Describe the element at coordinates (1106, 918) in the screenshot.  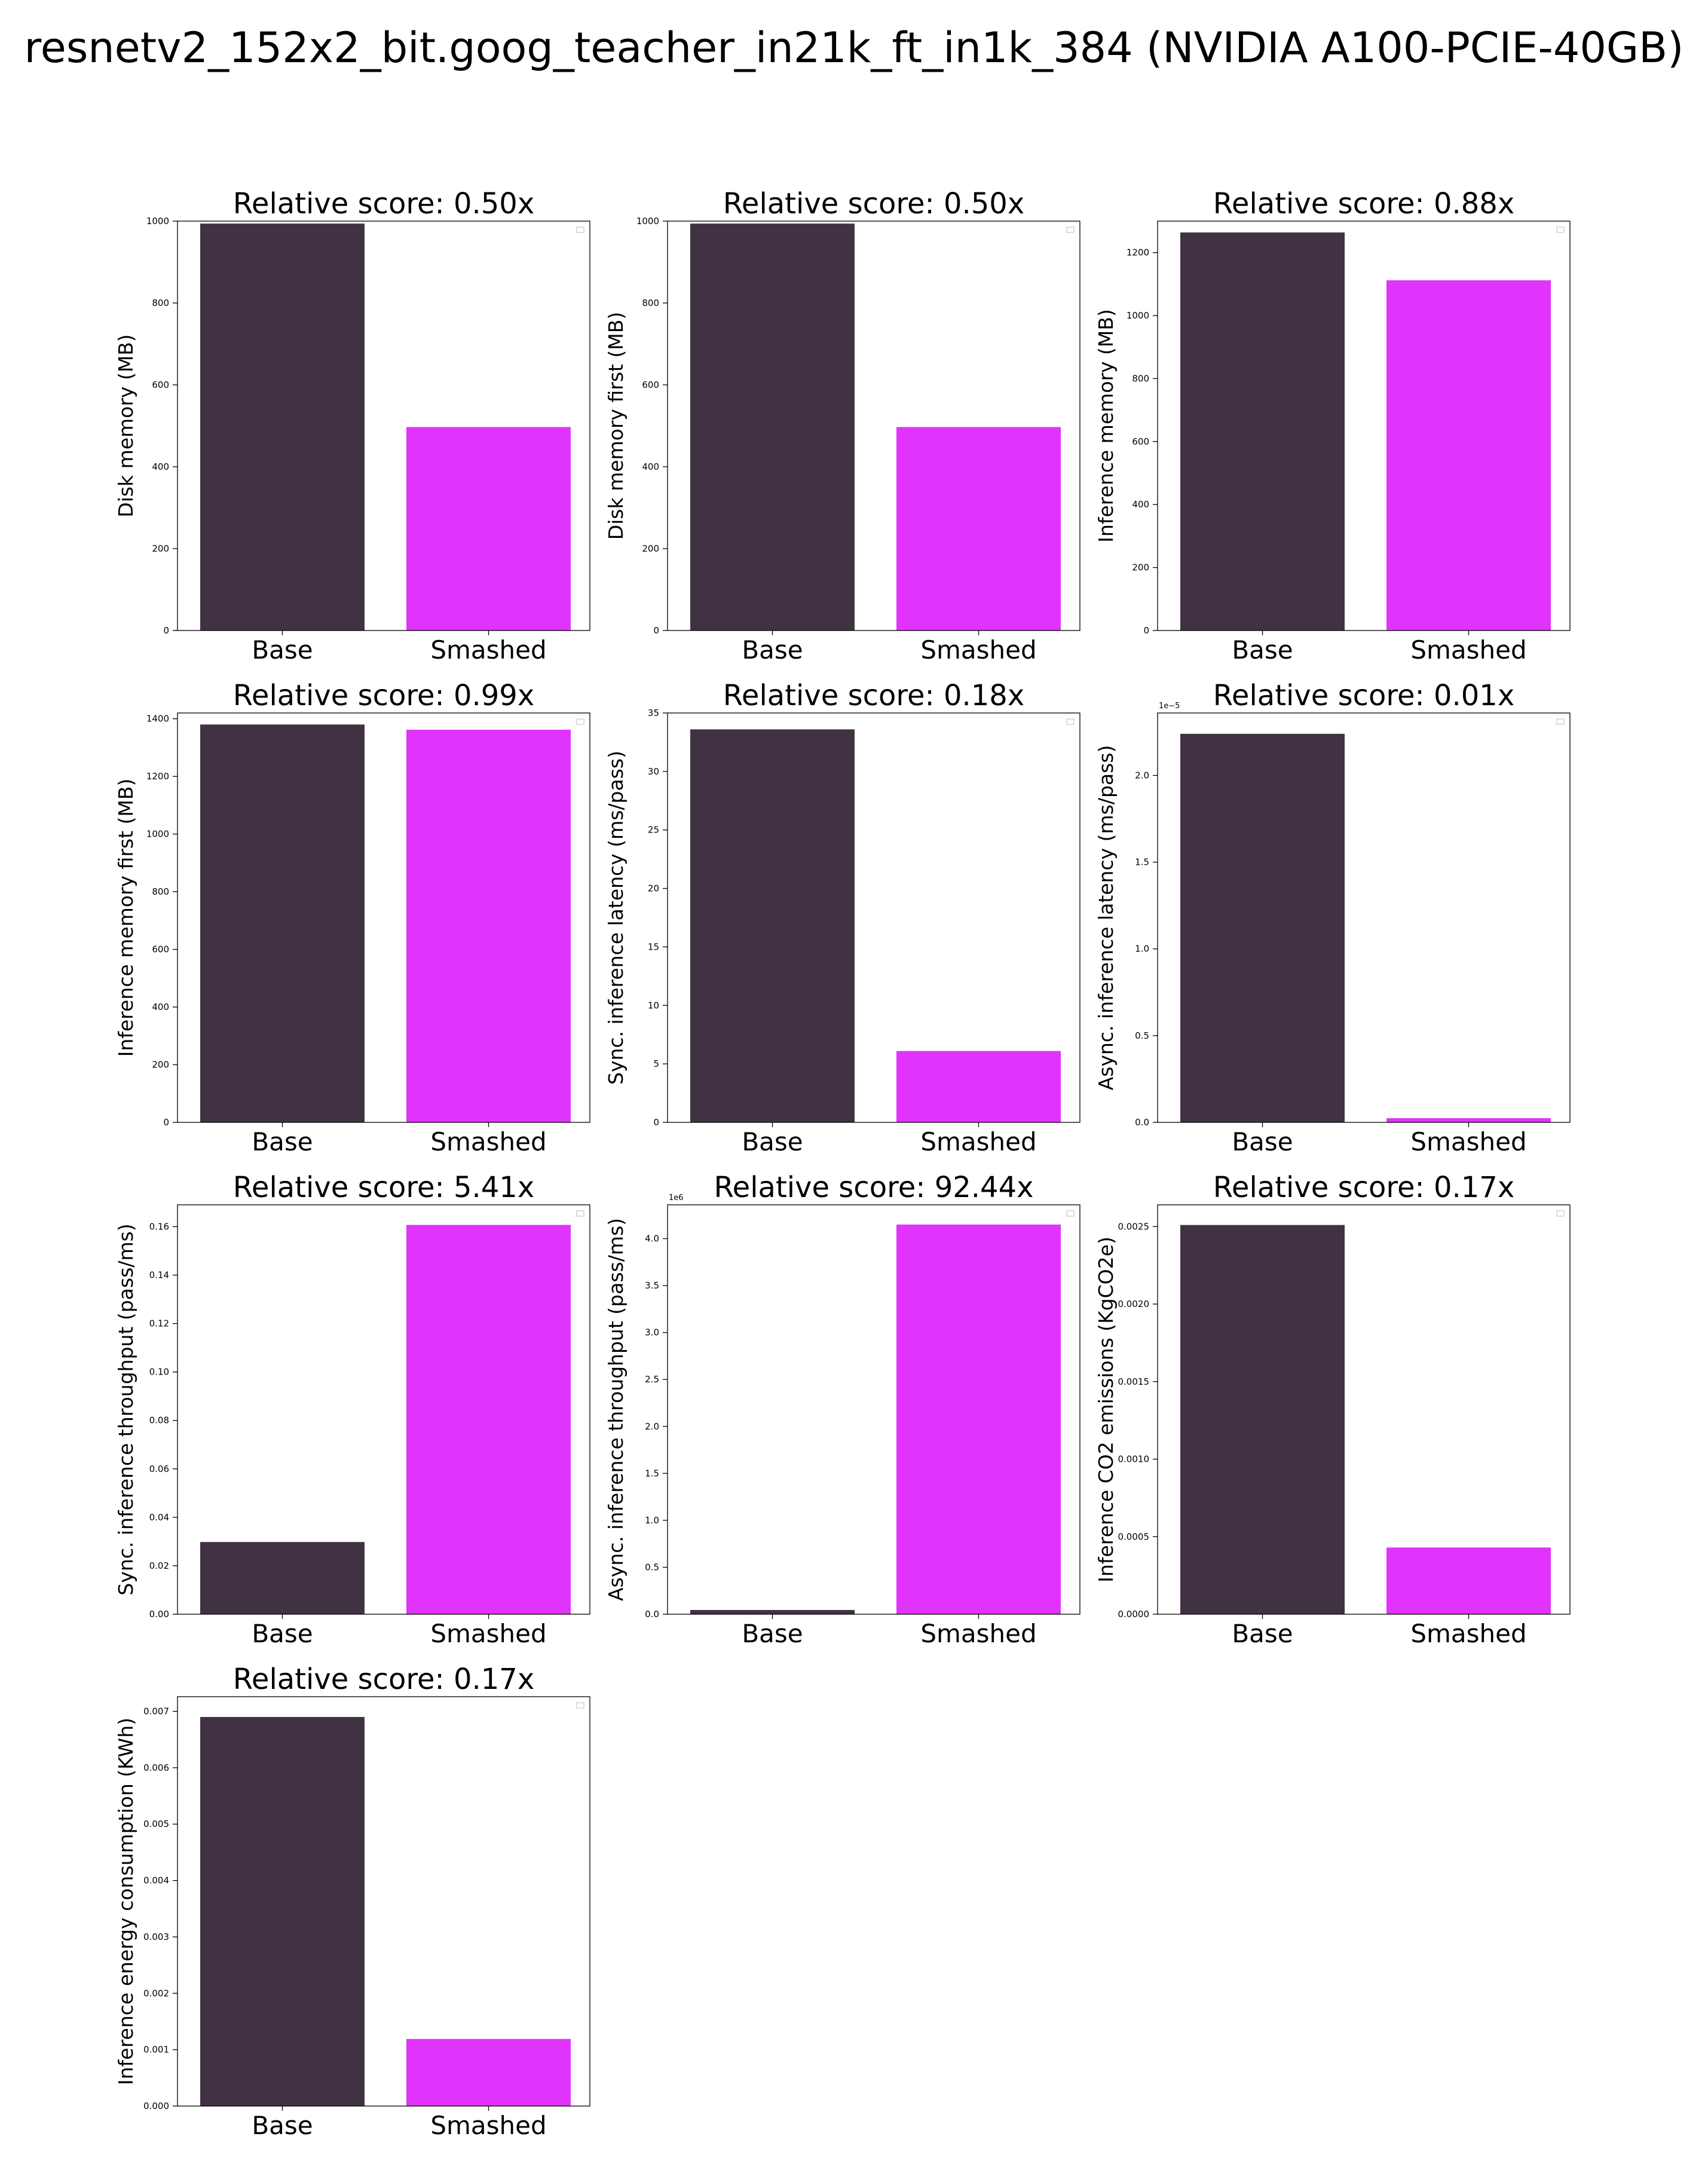
I see `y-axis-label: Async. inference latency (ms/pass)` at that location.